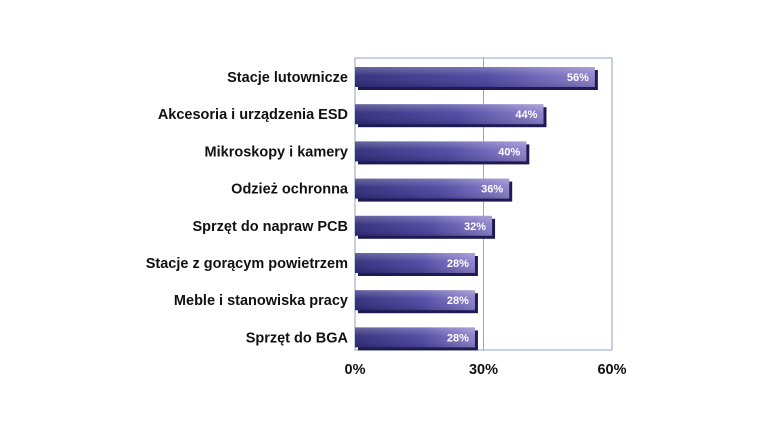 Image resolution: width=764 pixels, height=434 pixels. I want to click on bar-4: 36%, so click(434, 190).